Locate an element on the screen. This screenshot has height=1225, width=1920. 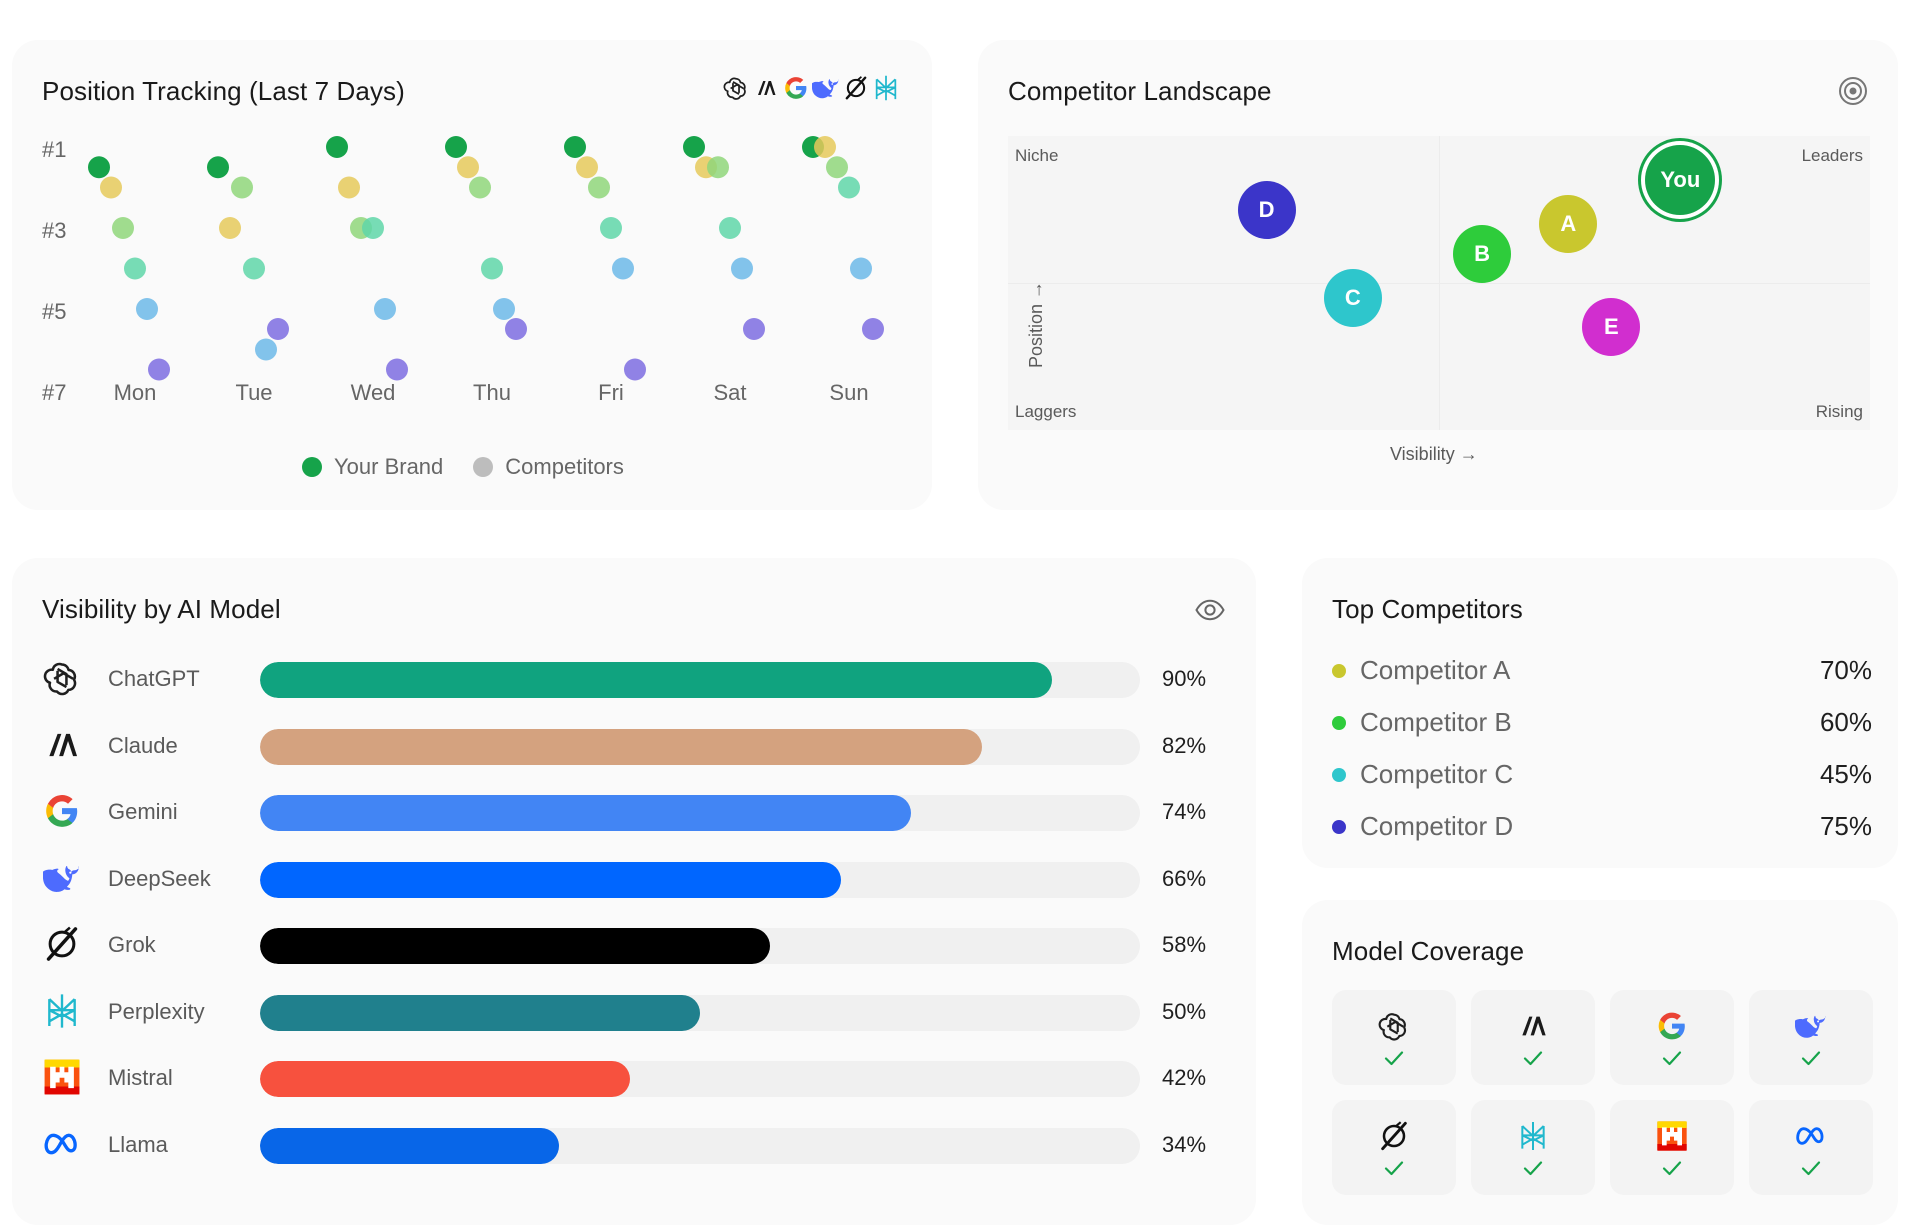
quadrant-label-leaders: Leaders is located at coordinates (1832, 155).